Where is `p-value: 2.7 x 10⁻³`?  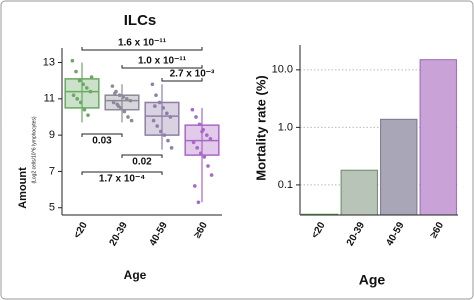
p-value: 2.7 x 10⁻³ is located at coordinates (192, 74).